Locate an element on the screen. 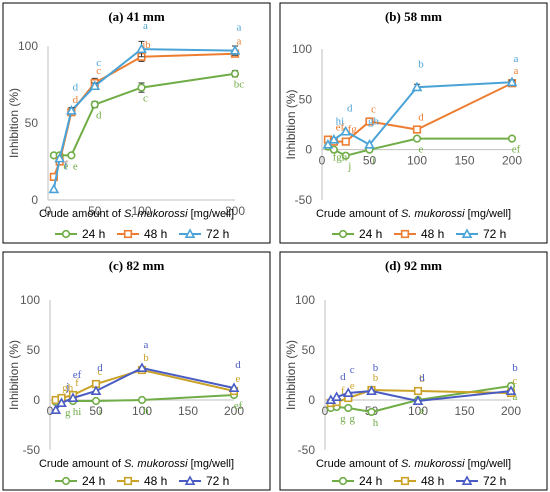  significance-label: hi is located at coordinates (77, 412).